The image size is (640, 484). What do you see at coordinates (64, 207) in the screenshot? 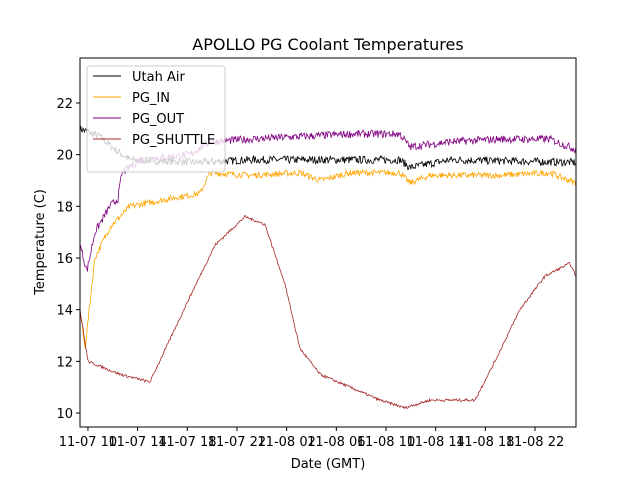
I see `y-tick-label: 18` at bounding box center [64, 207].